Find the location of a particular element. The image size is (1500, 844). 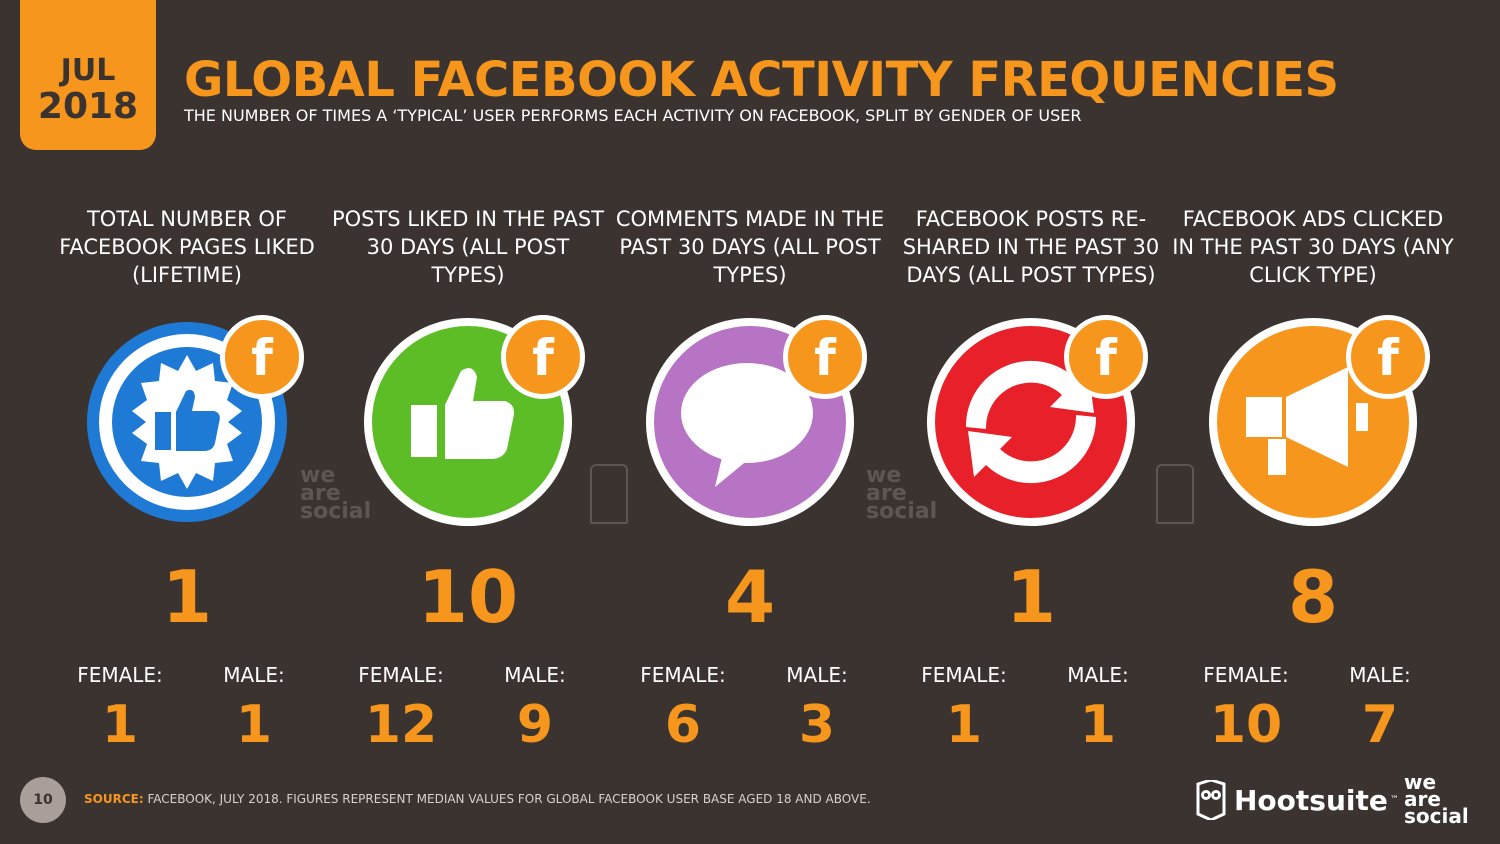

speech-bubble-icon: f is located at coordinates (756, 421).